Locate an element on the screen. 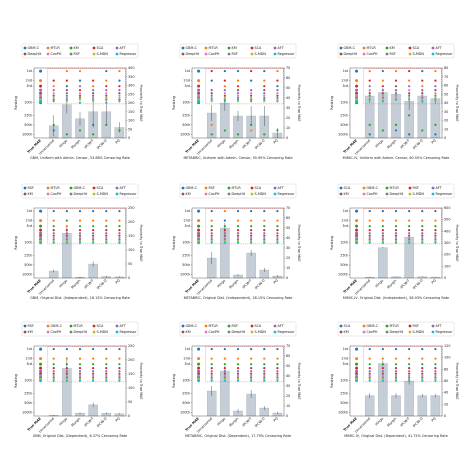 Image resolution: width=474 pixels, height=474 pixels. y2-tick-label: 20 is located at coordinates (446, 121).